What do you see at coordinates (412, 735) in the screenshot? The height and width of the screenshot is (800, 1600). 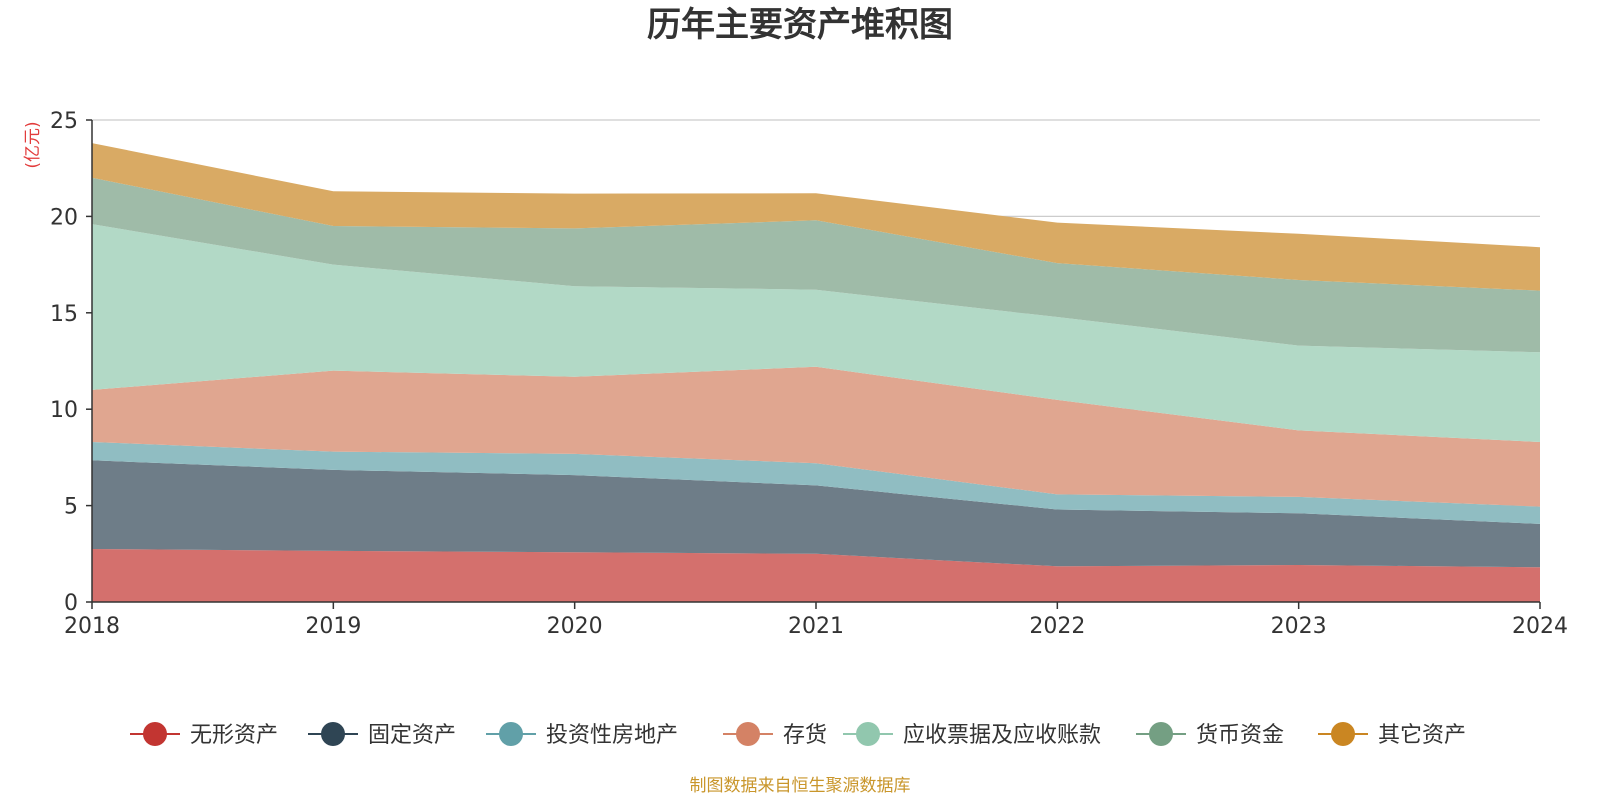 I see `legend-label: 固定资产` at bounding box center [412, 735].